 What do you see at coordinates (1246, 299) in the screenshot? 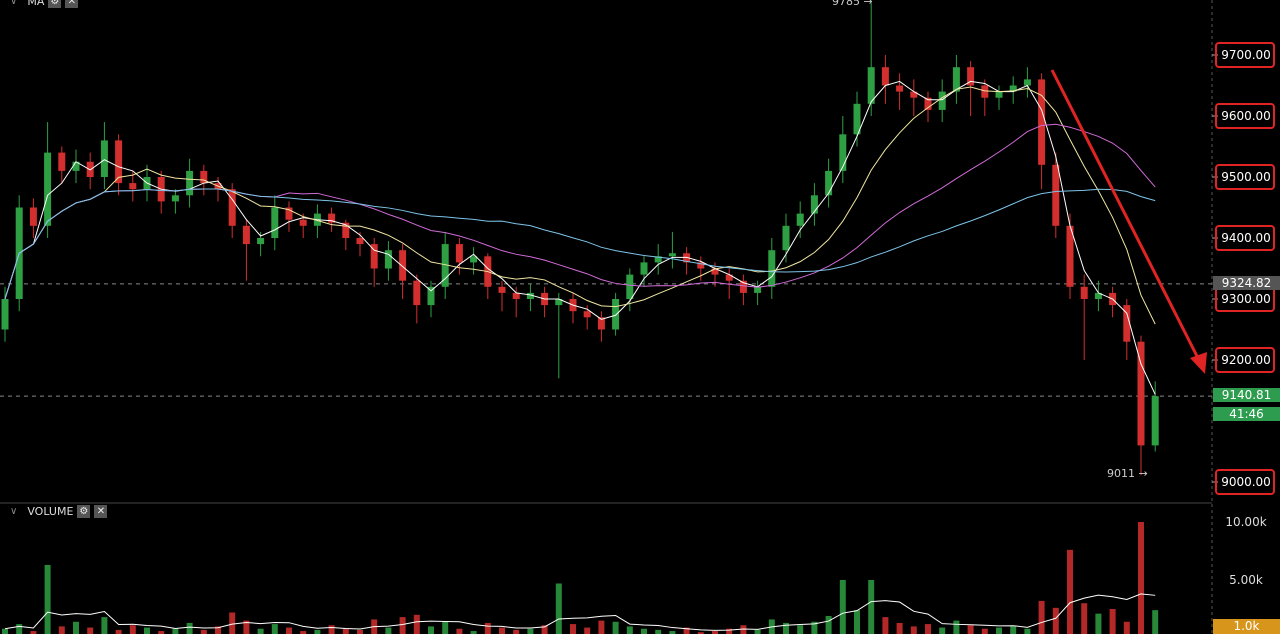
I see `price-tick-label: 9300.00` at bounding box center [1246, 299].